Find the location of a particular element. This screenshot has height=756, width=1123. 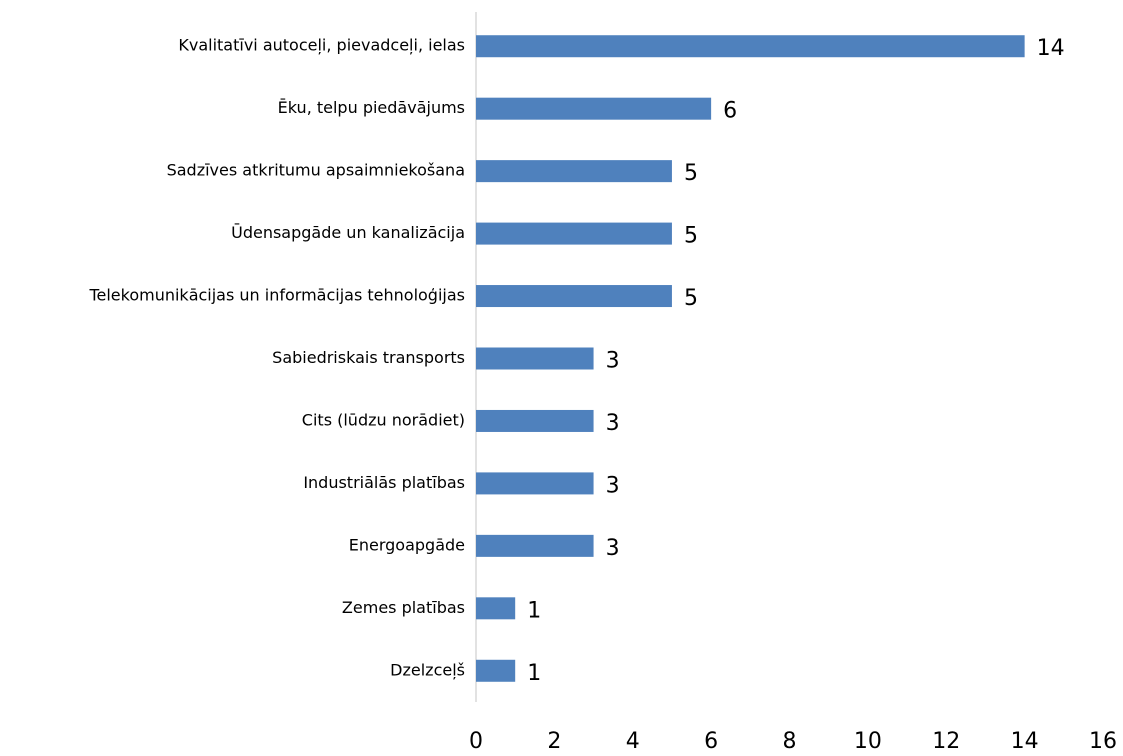

data-label: 14 is located at coordinates (1051, 48).